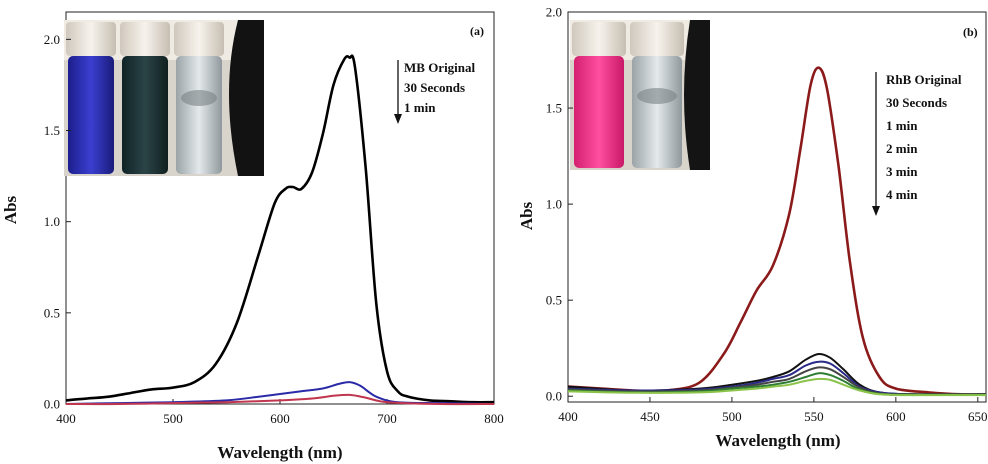 The width and height of the screenshot is (988, 464). What do you see at coordinates (554, 396) in the screenshot?
I see `panel-b-y-tick-label: 0.0` at bounding box center [554, 396].